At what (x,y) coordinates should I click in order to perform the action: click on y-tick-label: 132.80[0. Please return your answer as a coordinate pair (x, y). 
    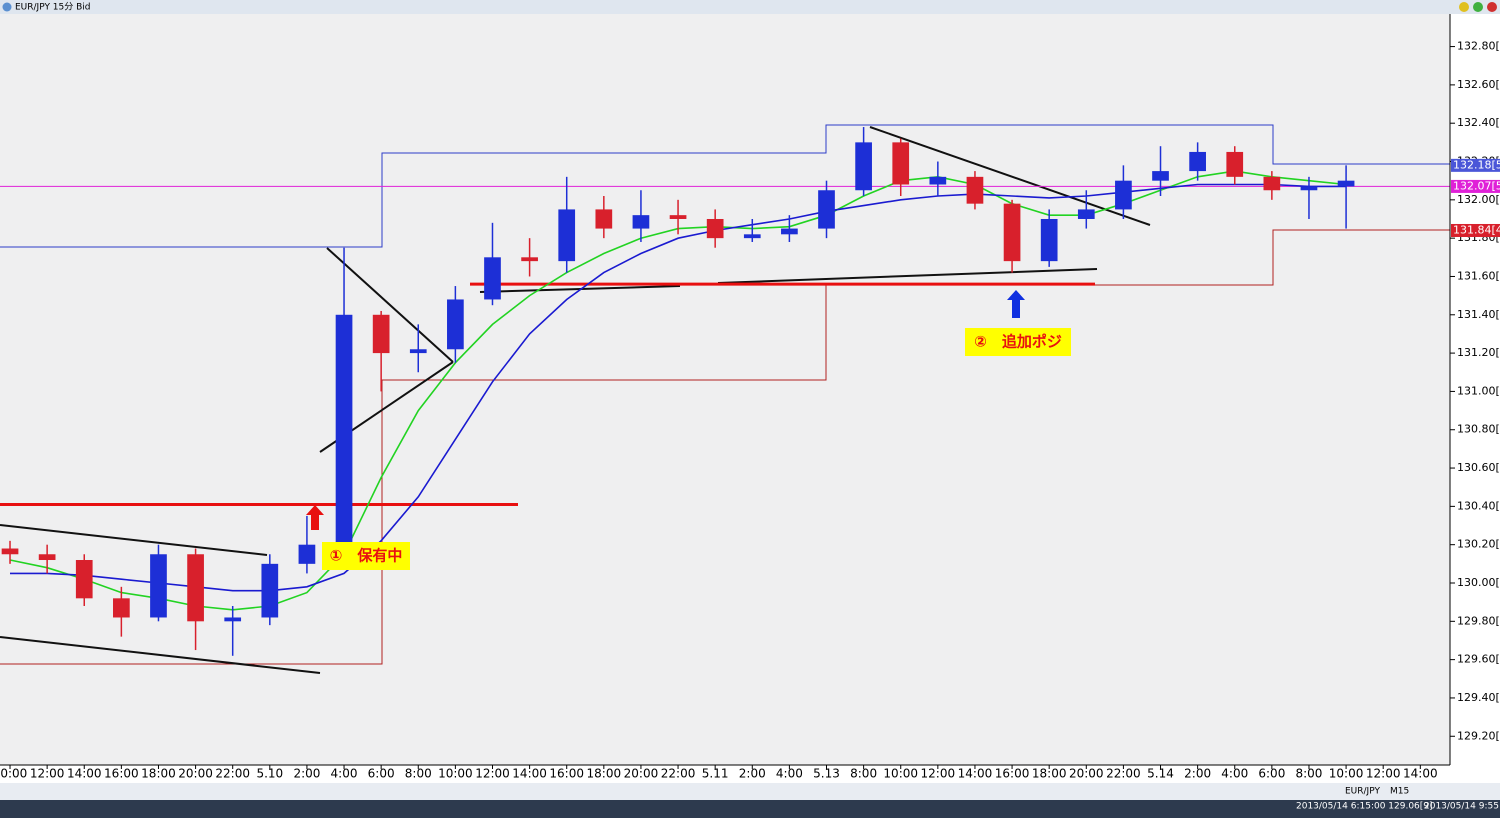
    Looking at the image, I should click on (1478, 46).